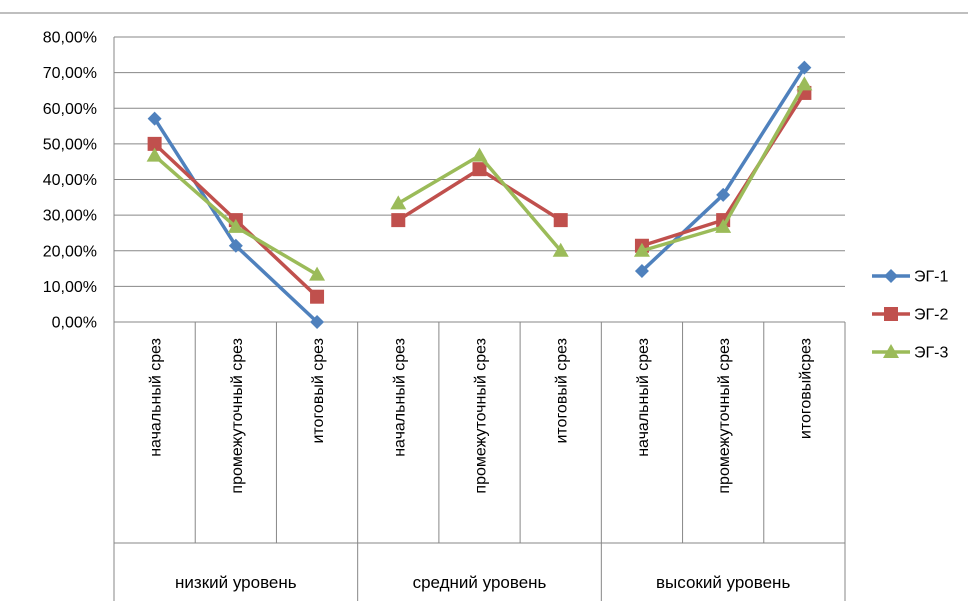 The height and width of the screenshot is (601, 968). Describe the element at coordinates (480, 582) in the screenshot. I see `x-group-label: средний уровень` at that location.